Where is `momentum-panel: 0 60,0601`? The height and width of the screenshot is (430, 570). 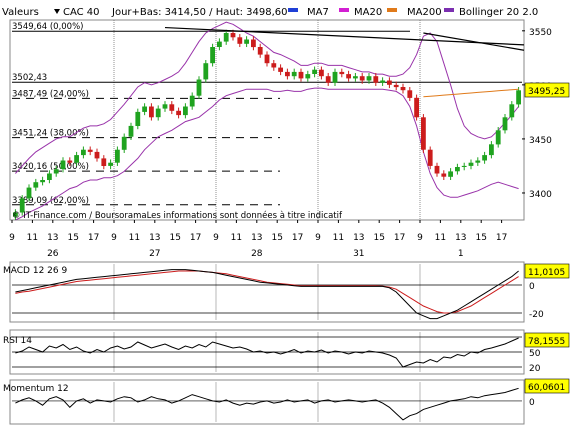
momentum-panel: 0 60,0601 is located at coordinates (291, 400).